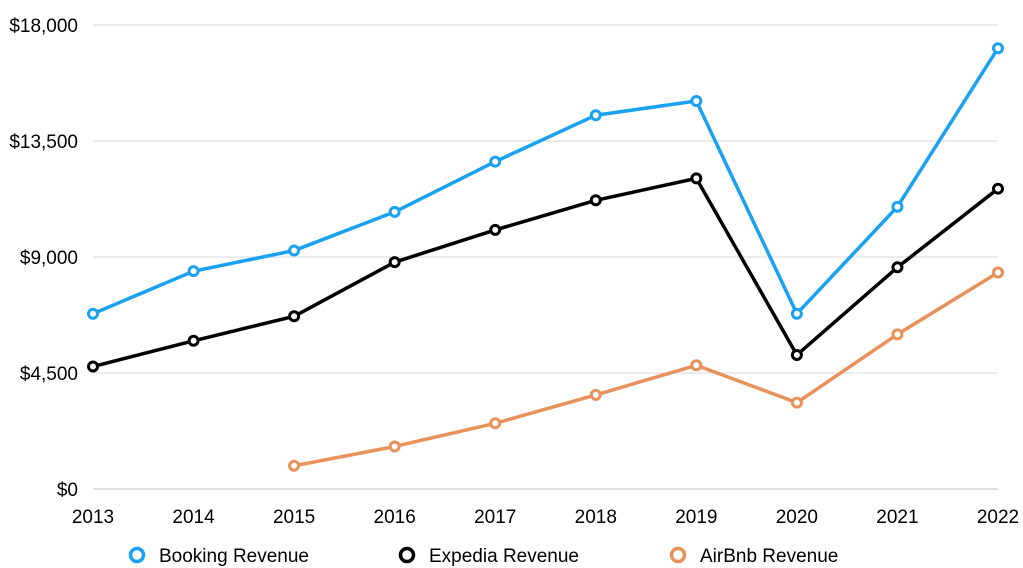  I want to click on x-tick-label: 2017, so click(495, 517).